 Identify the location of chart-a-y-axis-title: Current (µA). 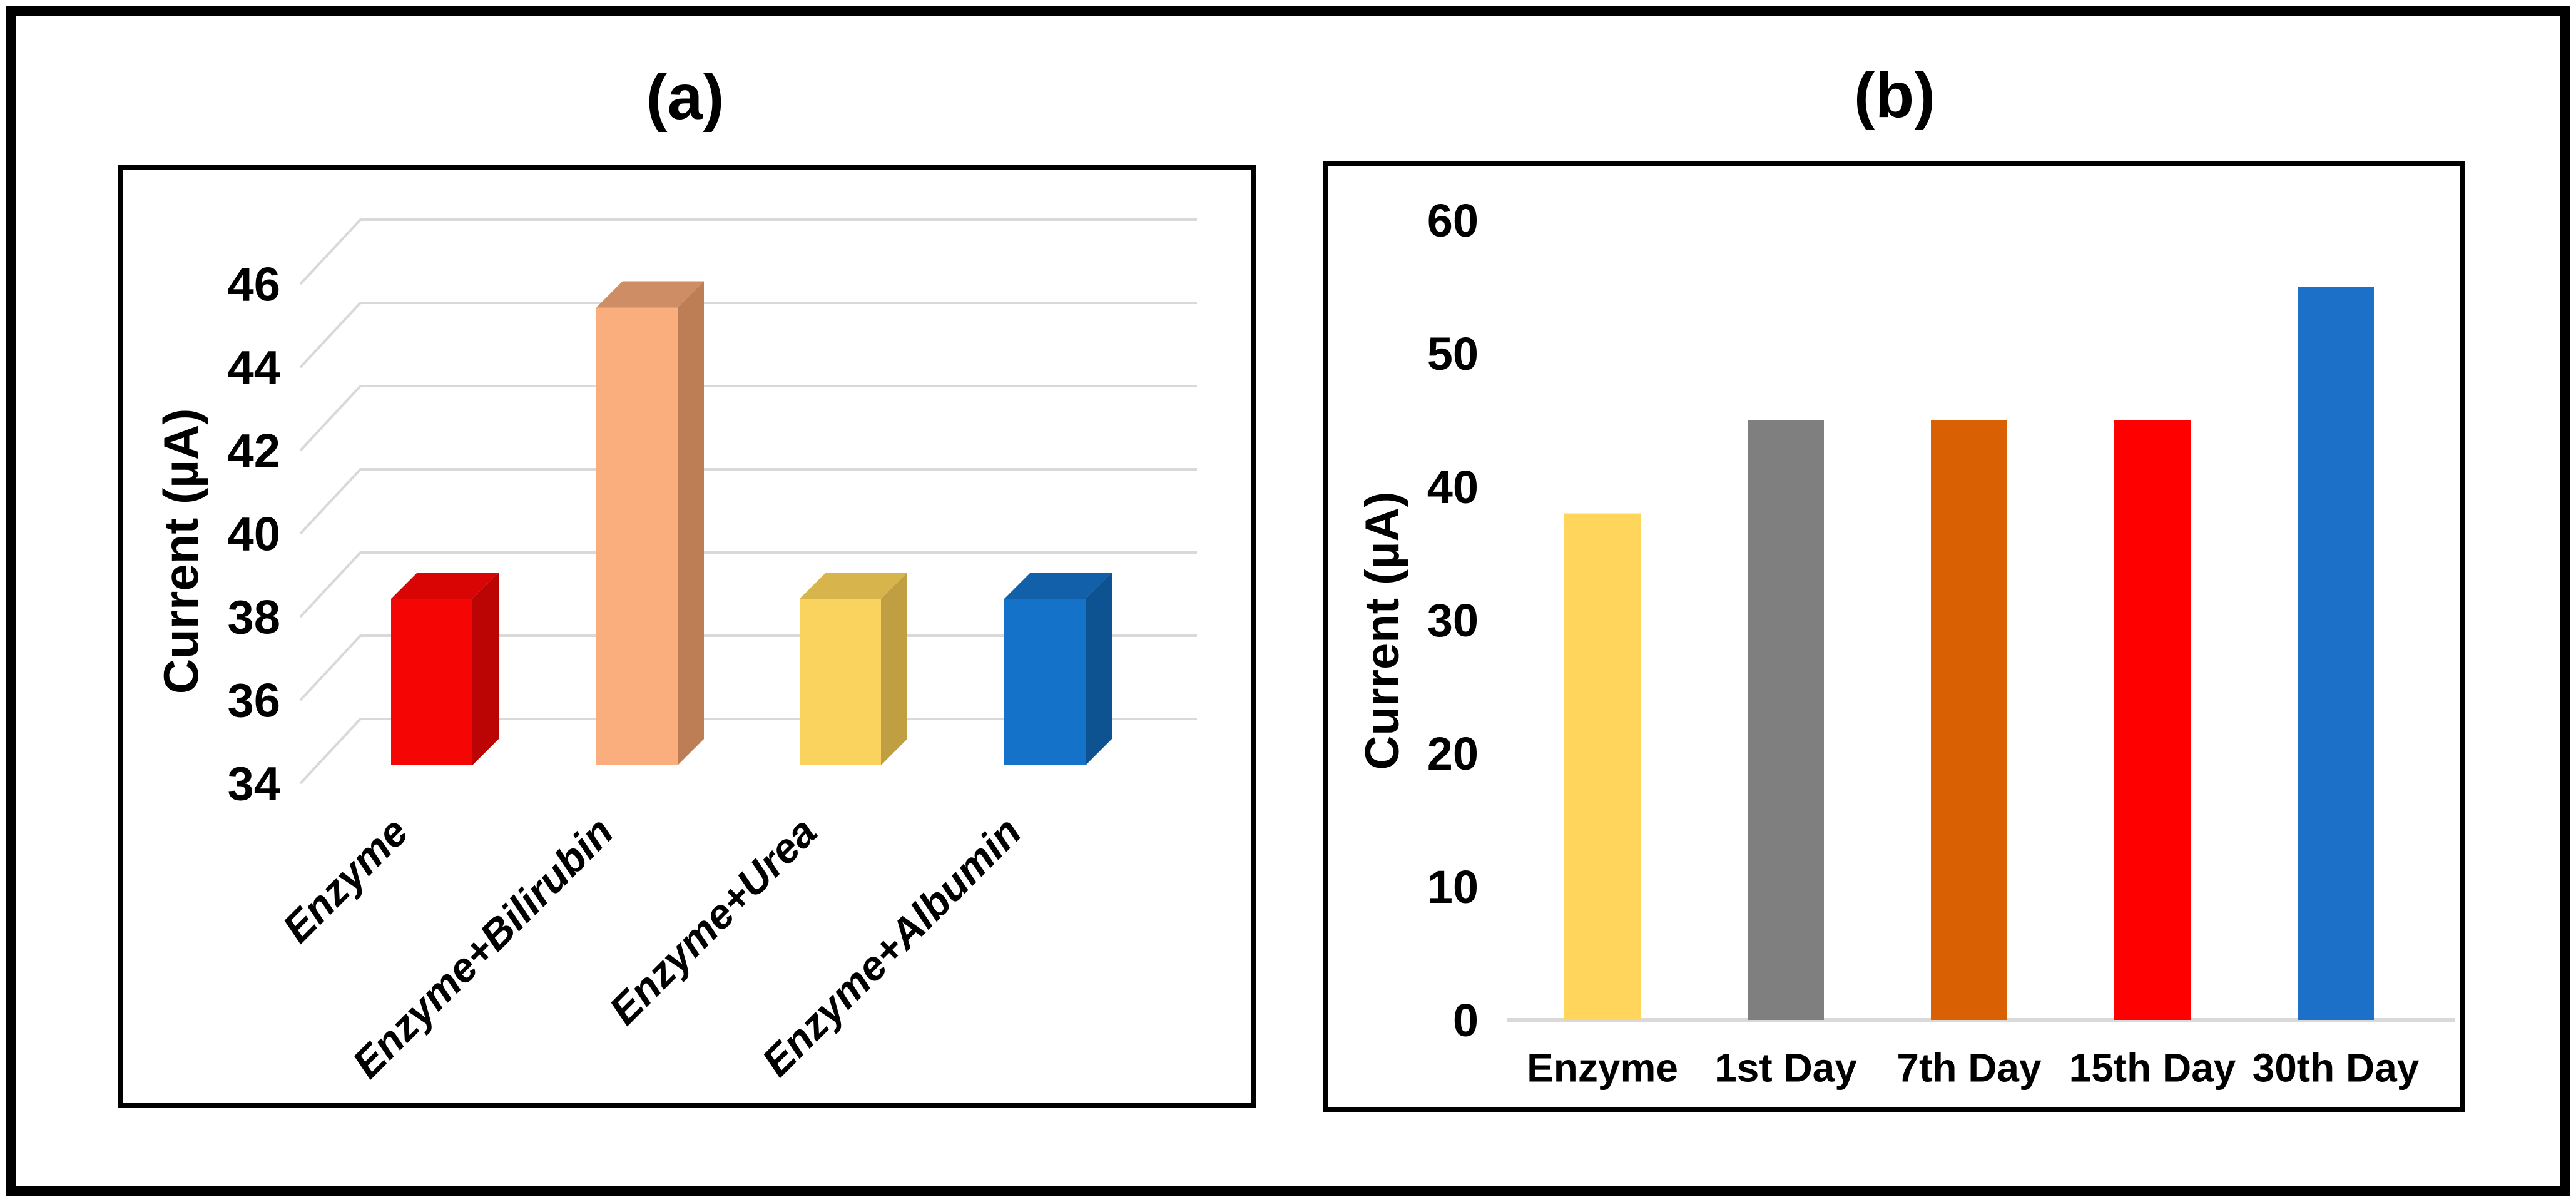
(181, 552).